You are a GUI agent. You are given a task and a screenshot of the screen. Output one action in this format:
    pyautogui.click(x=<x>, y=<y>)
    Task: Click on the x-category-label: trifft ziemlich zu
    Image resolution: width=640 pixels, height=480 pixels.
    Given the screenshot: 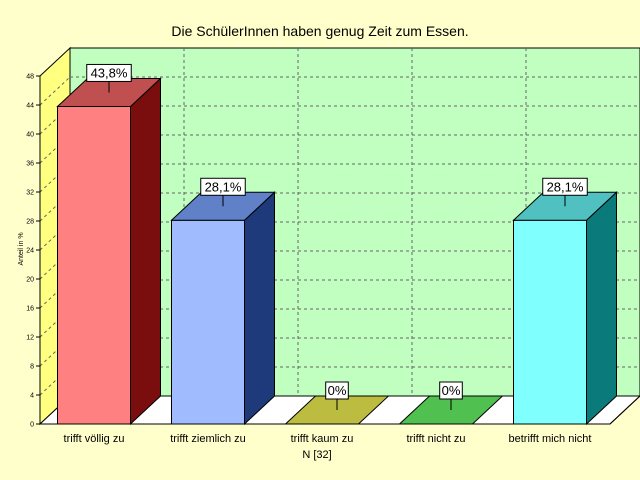 What is the action you would take?
    pyautogui.click(x=208, y=439)
    